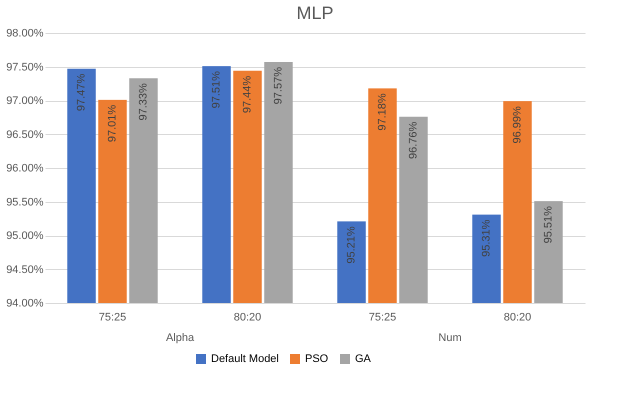  I want to click on y-tick-label: 98.00%, so click(25, 34).